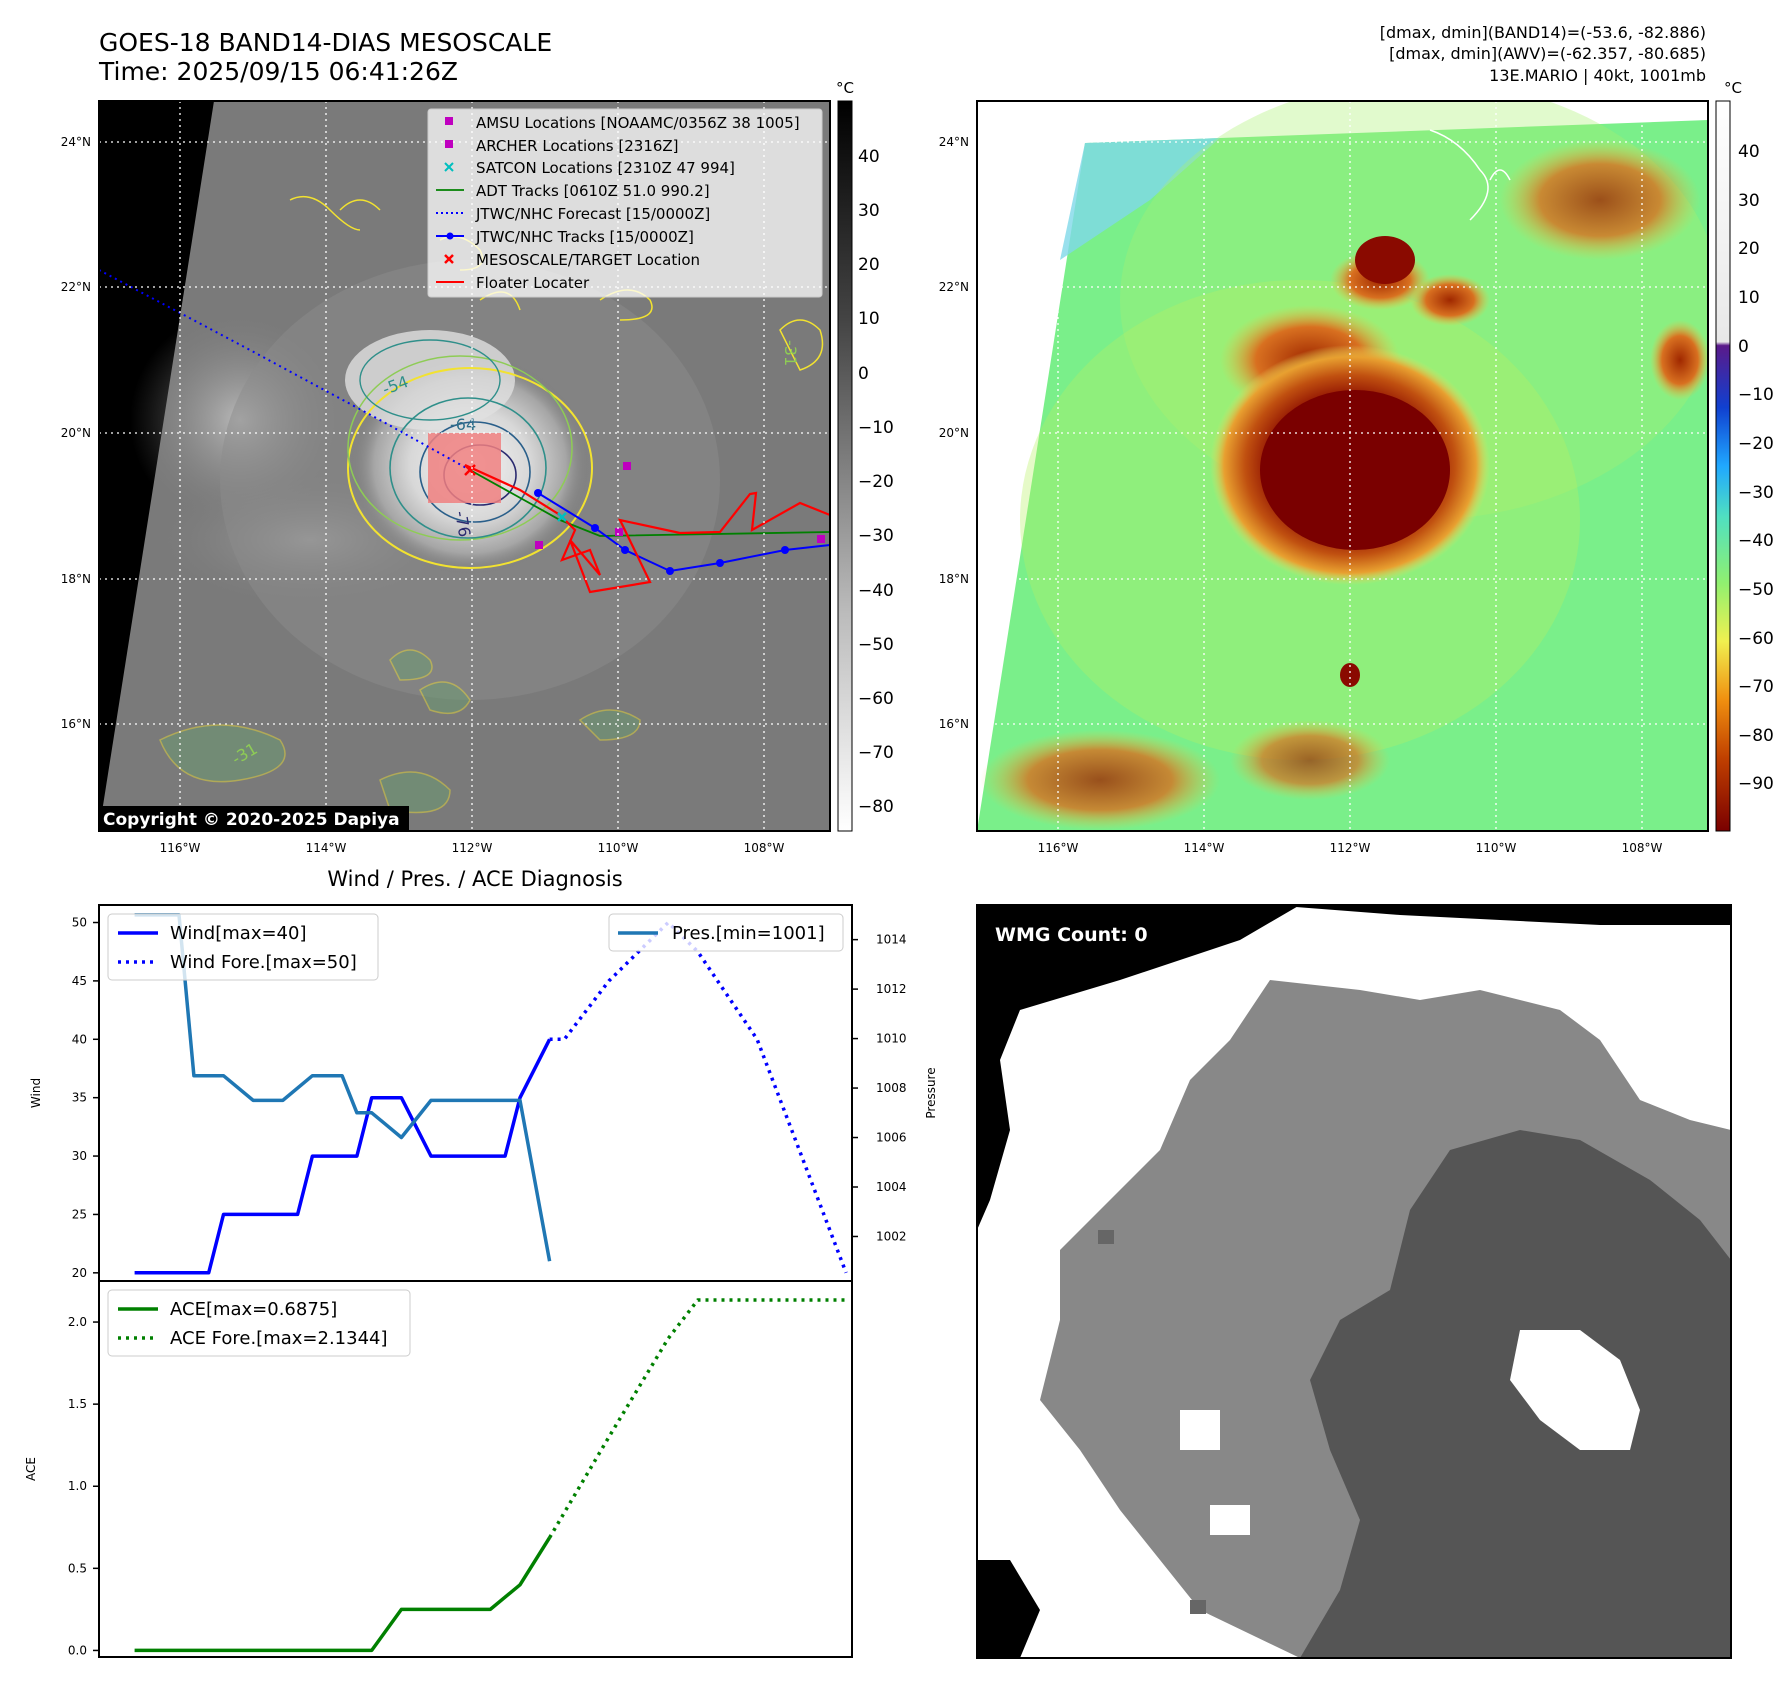 Image resolution: width=1792 pixels, height=1690 pixels. What do you see at coordinates (1355, 470) in the screenshot?
I see `right-storm-core` at bounding box center [1355, 470].